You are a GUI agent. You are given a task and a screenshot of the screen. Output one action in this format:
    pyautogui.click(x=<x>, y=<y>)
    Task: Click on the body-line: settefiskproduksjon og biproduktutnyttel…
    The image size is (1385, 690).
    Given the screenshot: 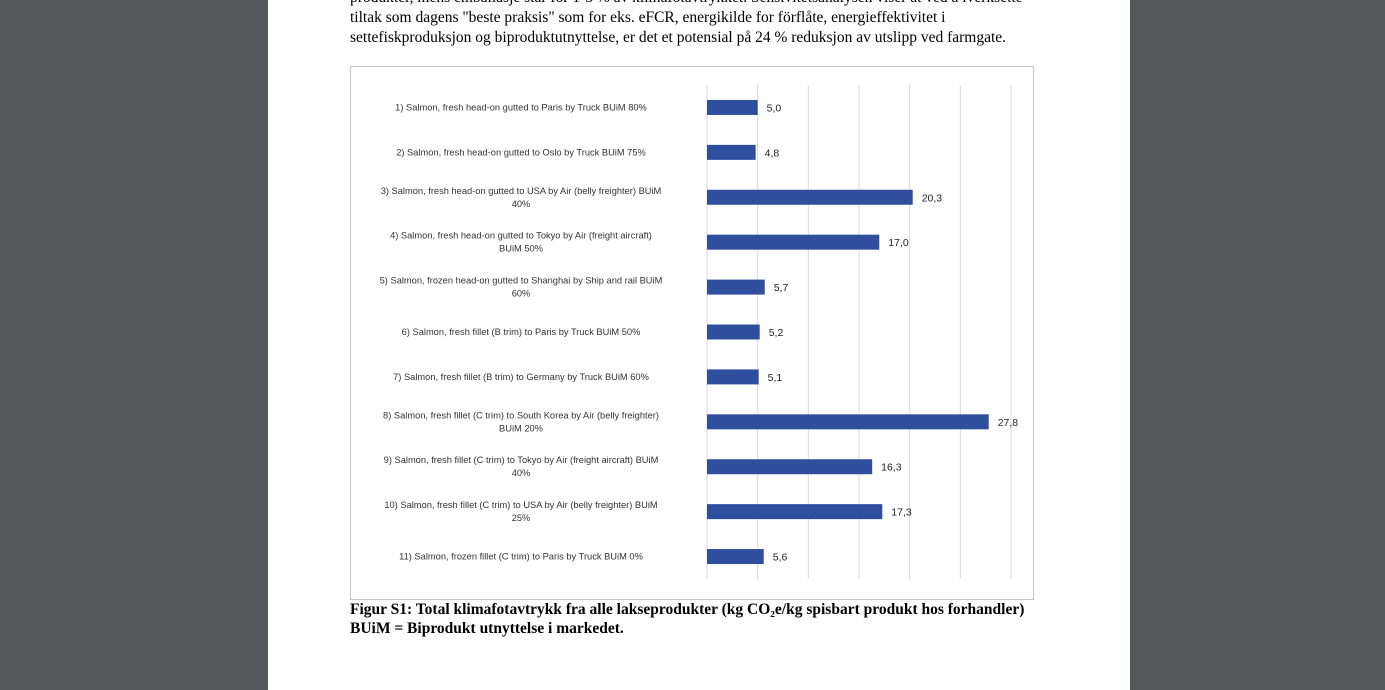 What is the action you would take?
    pyautogui.click(x=678, y=37)
    